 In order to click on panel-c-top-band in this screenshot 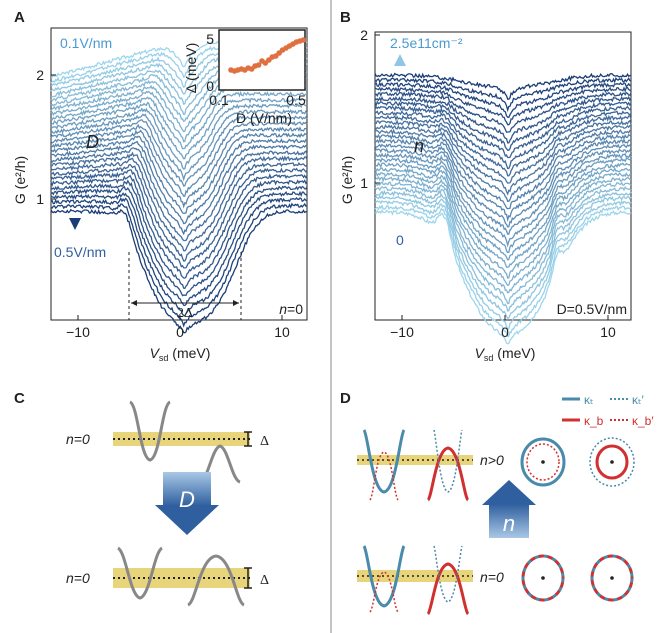, I will do `click(182, 442)`.